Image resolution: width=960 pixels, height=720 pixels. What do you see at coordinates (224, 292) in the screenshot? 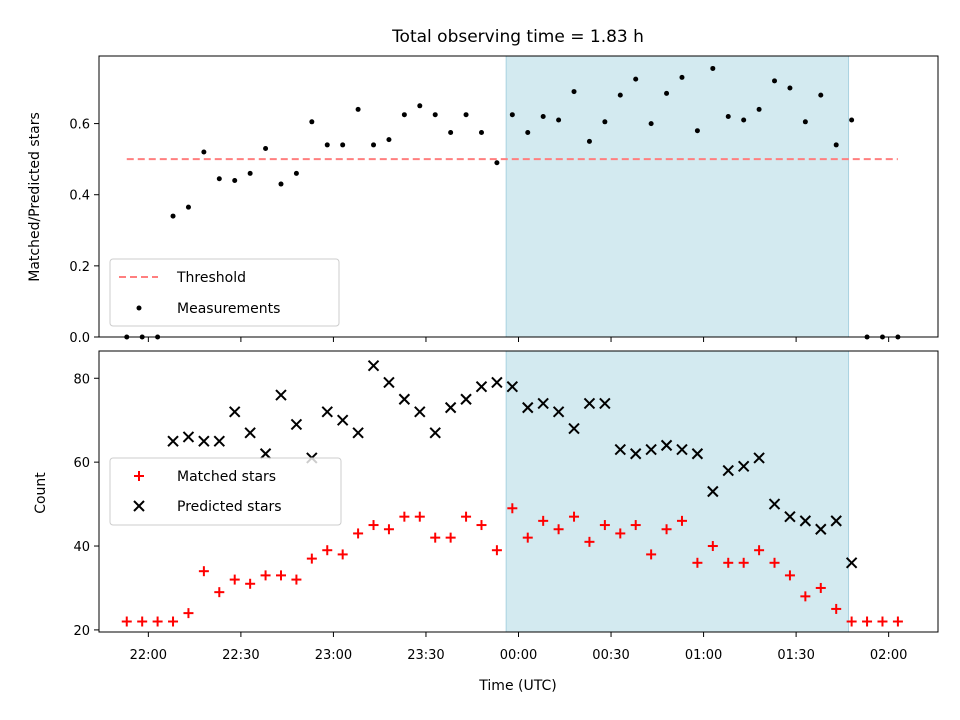
I see `ratio-legend: Threshold Measurements` at bounding box center [224, 292].